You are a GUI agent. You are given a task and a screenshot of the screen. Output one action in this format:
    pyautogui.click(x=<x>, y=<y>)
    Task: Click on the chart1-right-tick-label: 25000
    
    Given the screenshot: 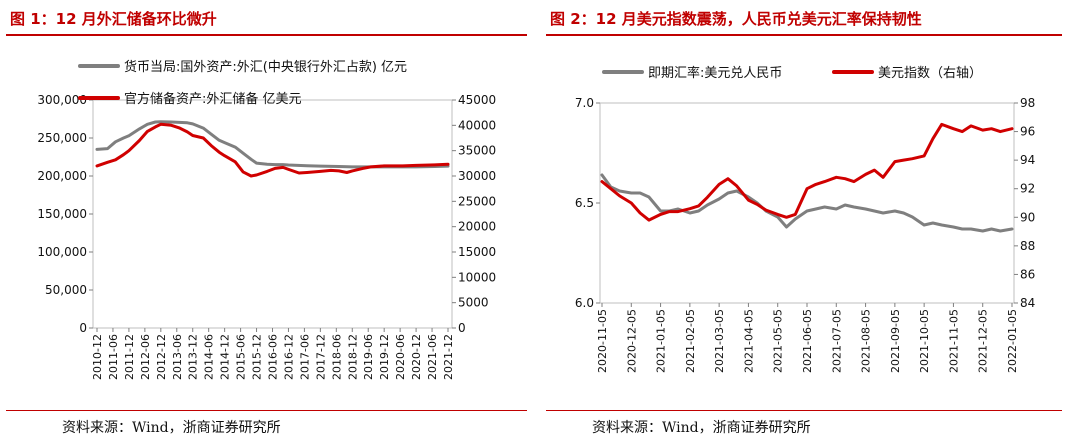 What is the action you would take?
    pyautogui.click(x=477, y=201)
    